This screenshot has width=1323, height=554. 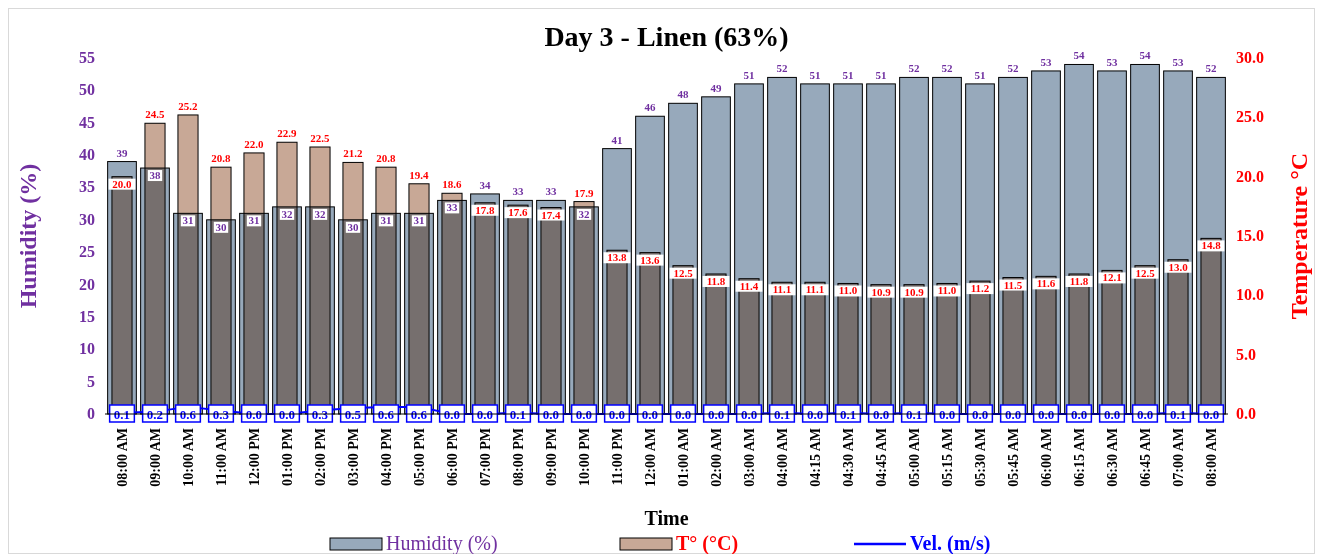 I want to click on x-tick-label: 07:00 PM, so click(x=485, y=457).